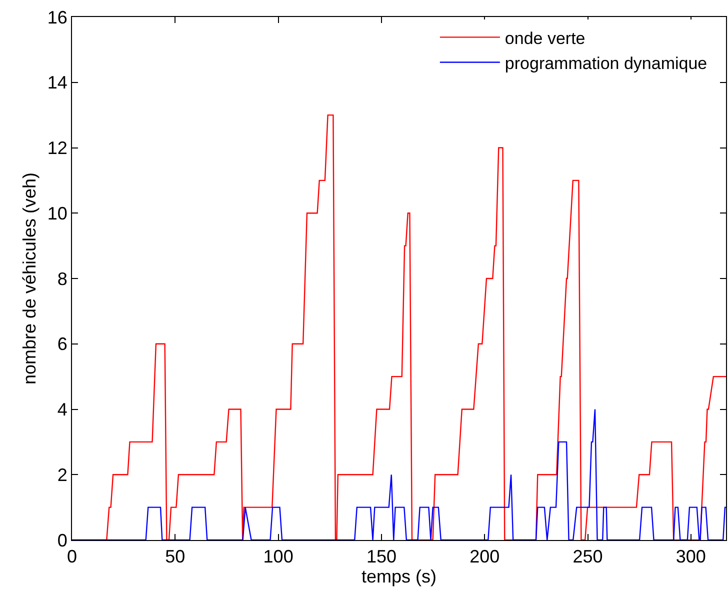  What do you see at coordinates (485, 556) in the screenshot?
I see `x-tick-label: 200` at bounding box center [485, 556].